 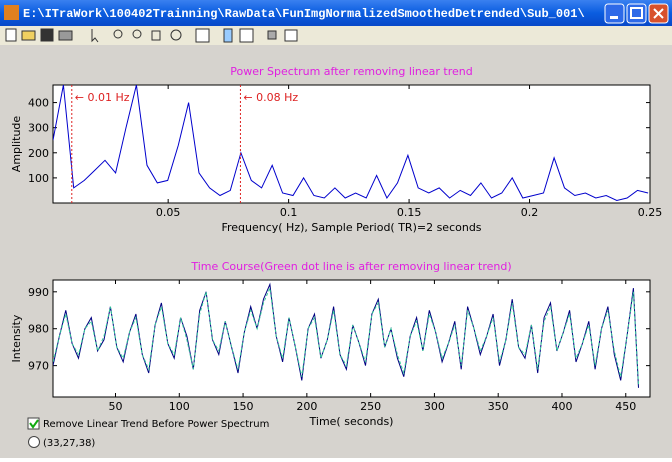 I want to click on checkbox, so click(x=33, y=423).